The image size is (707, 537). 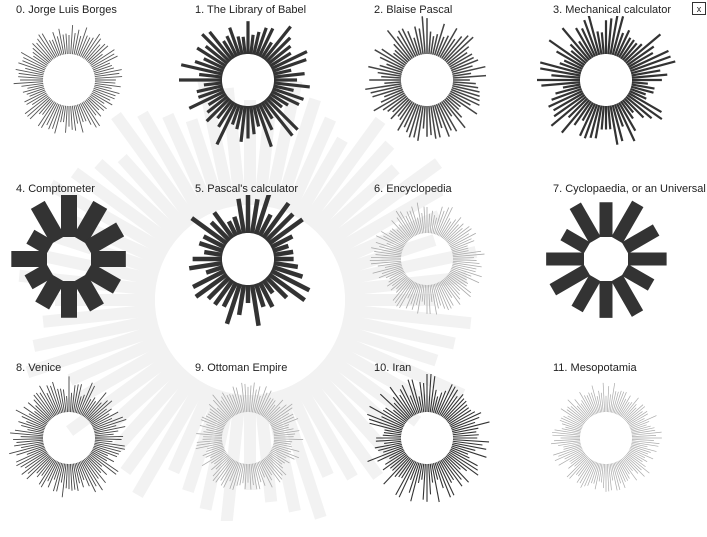 What do you see at coordinates (268, 268) in the screenshot?
I see `glyph-cell: 5. Pascal's calculator` at bounding box center [268, 268].